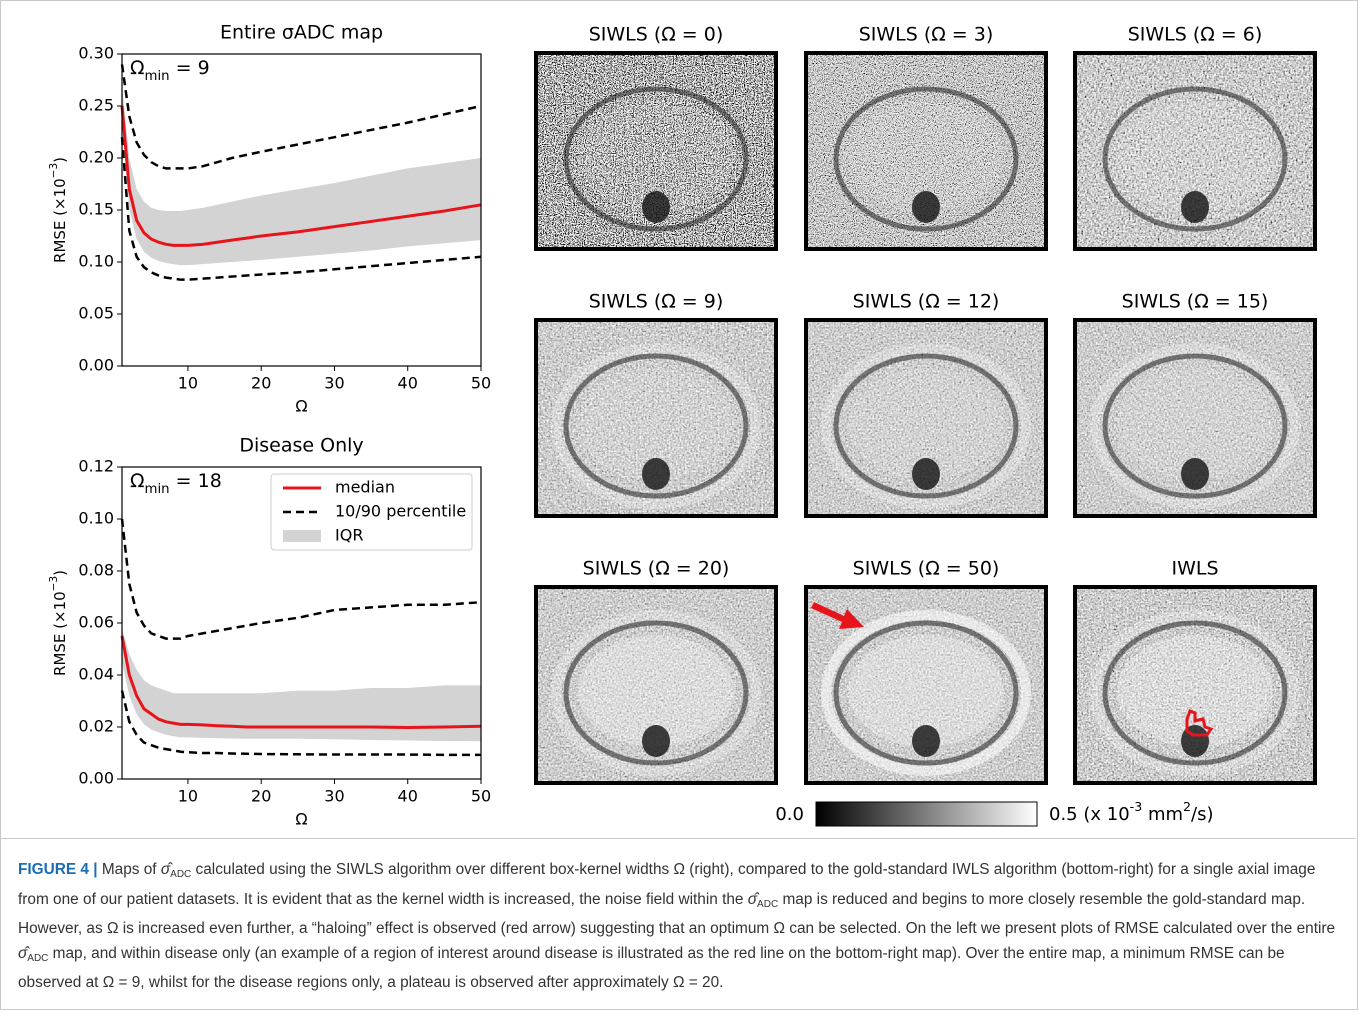 The height and width of the screenshot is (1017, 1358). Describe the element at coordinates (190, 68) in the screenshot. I see `text-part: = 9` at that location.